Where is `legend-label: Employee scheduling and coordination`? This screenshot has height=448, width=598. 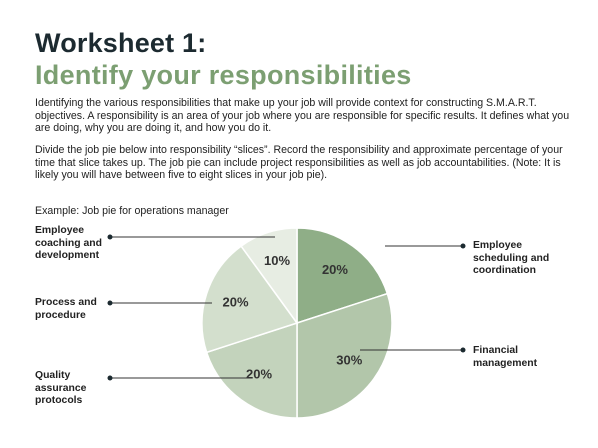 legend-label: Employee scheduling and coordination is located at coordinates (511, 258).